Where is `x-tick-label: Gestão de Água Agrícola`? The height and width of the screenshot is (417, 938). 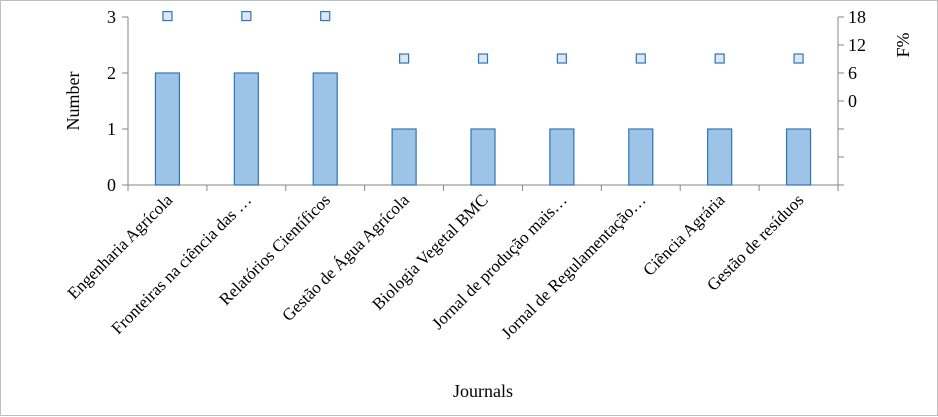 x-tick-label: Gestão de Água Agrícola is located at coordinates (345, 257).